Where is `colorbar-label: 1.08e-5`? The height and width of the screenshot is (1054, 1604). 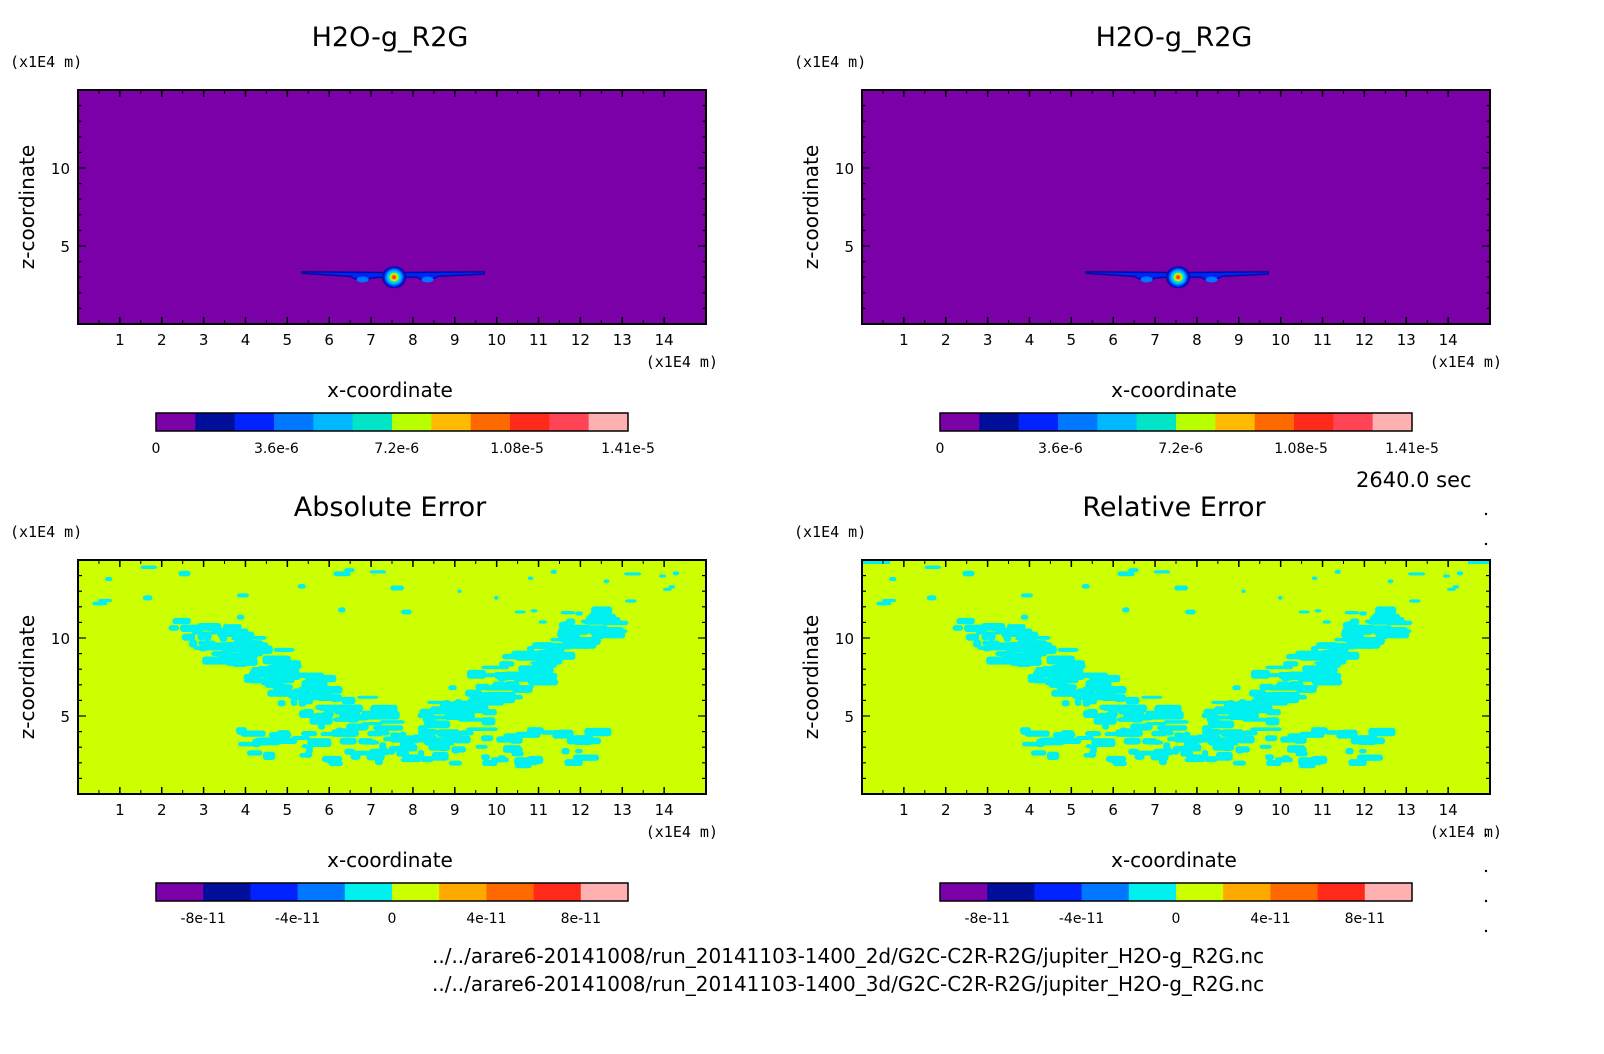
colorbar-label: 1.08e-5 is located at coordinates (1301, 449).